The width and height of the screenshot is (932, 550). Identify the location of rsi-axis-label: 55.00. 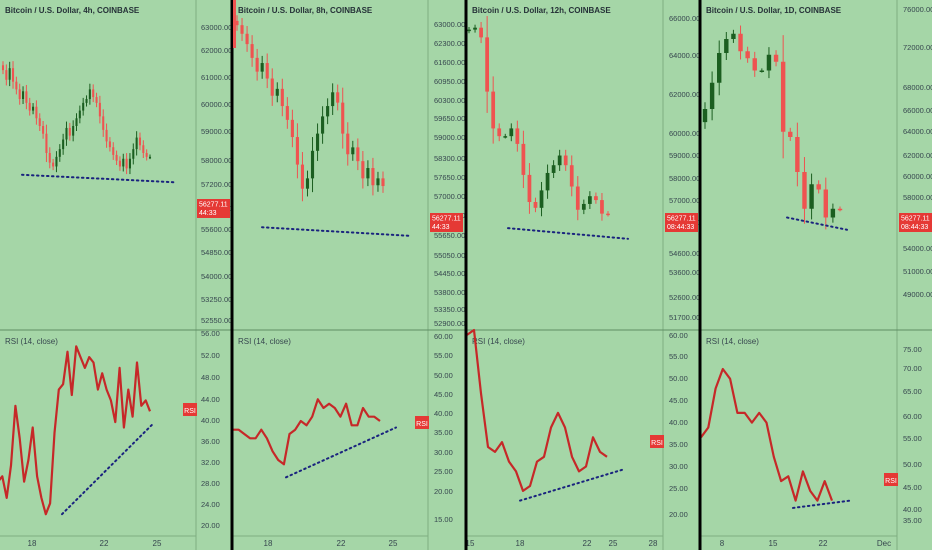
(912, 438).